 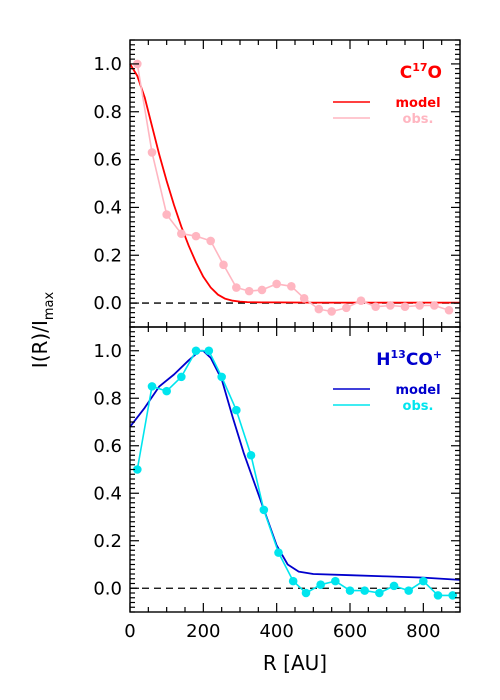 What do you see at coordinates (423, 631) in the screenshot?
I see `x-tick-label: 800` at bounding box center [423, 631].